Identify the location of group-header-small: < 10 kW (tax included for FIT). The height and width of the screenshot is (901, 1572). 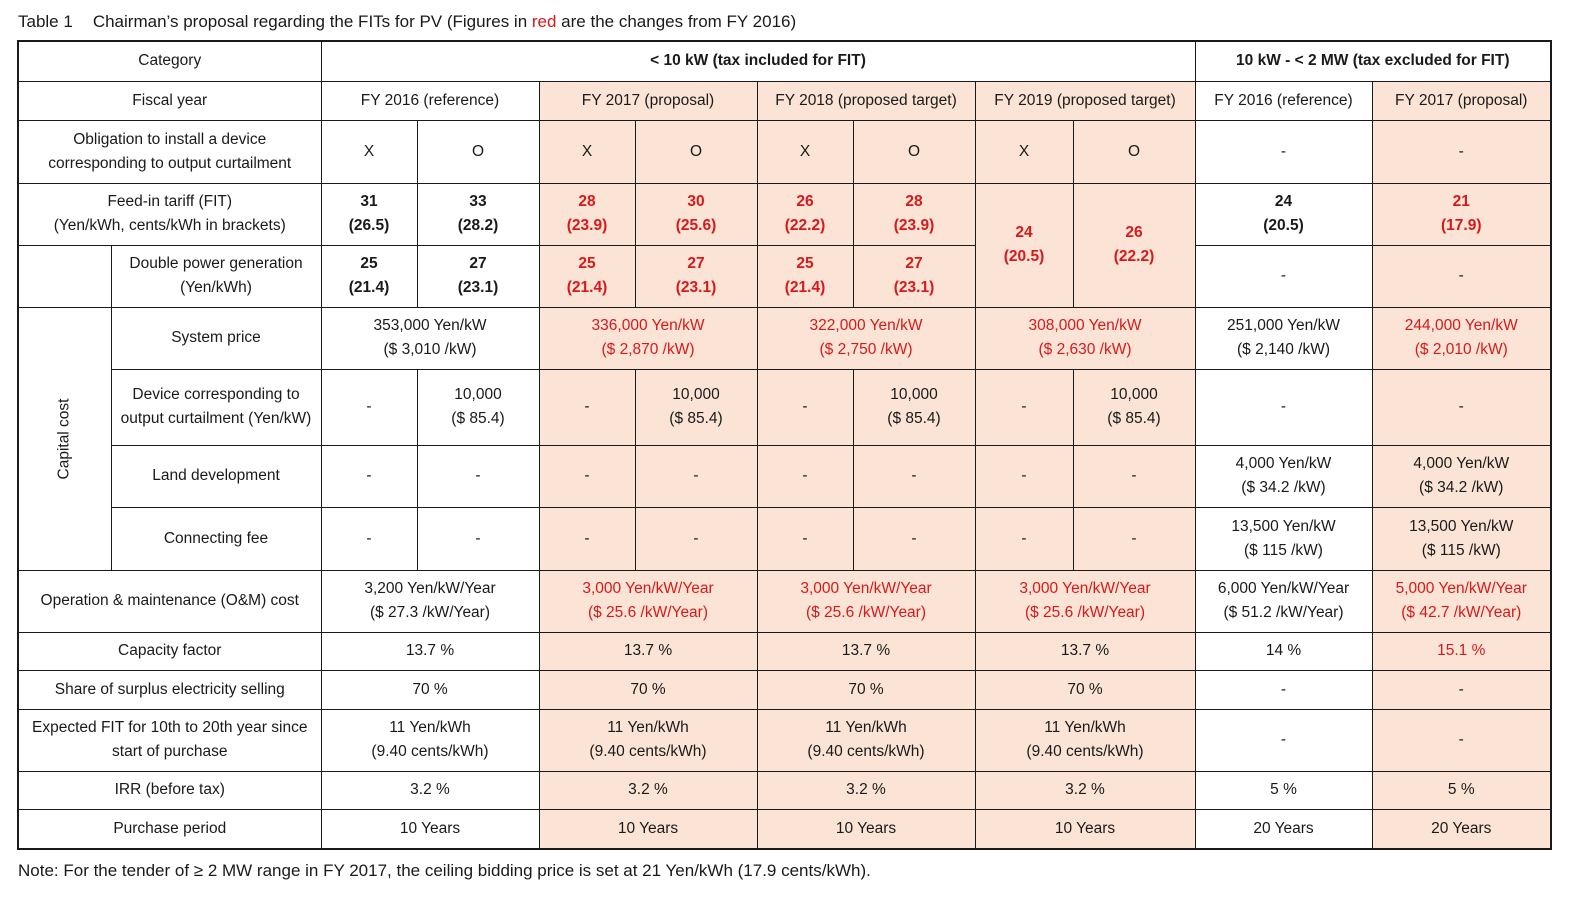
(758, 61).